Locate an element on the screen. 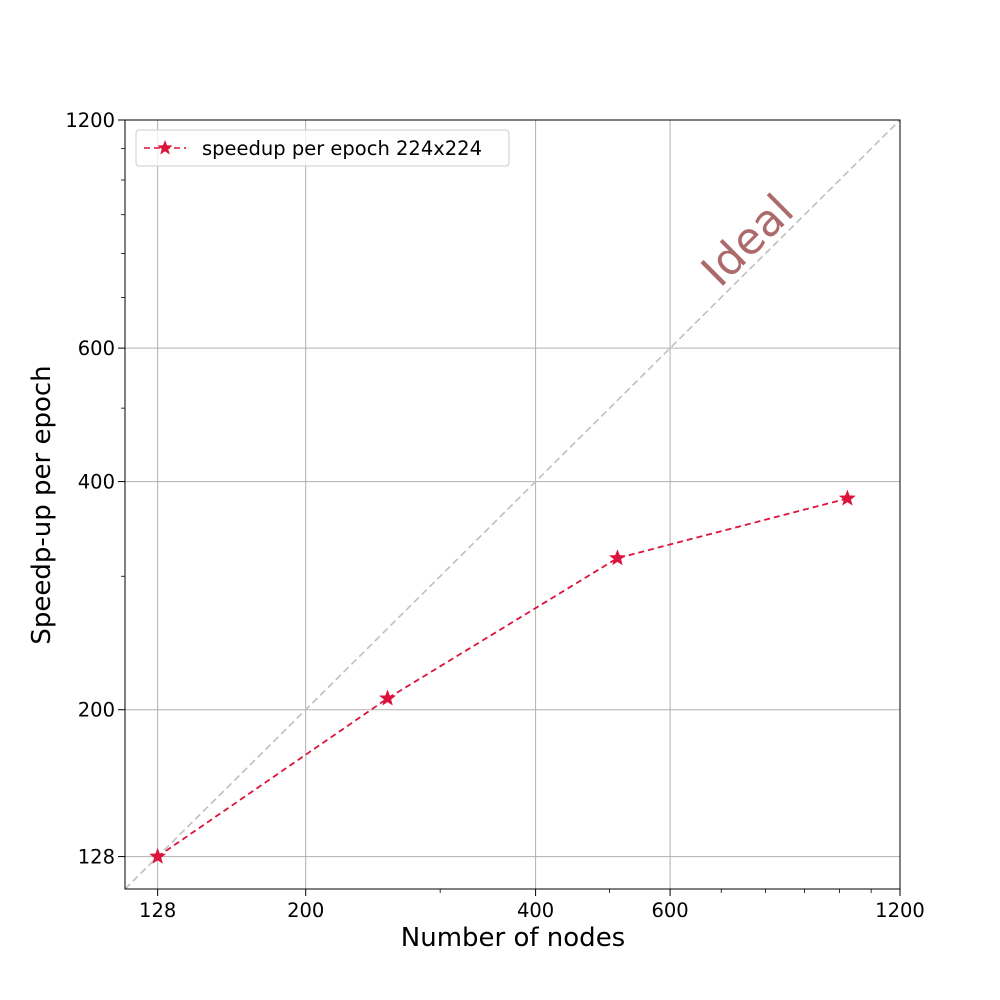 Image resolution: width=1000 pixels, height=1000 pixels. x-tick-label: 400 is located at coordinates (535, 910).